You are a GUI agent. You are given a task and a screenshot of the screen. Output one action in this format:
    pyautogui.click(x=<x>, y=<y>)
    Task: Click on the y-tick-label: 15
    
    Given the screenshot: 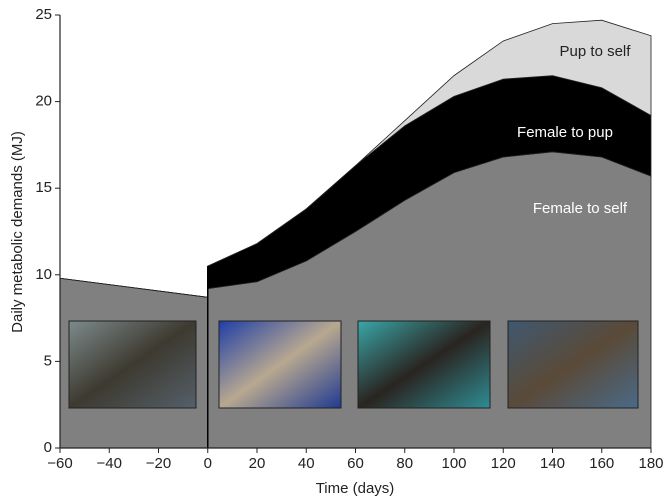 What is the action you would take?
    pyautogui.click(x=43, y=187)
    